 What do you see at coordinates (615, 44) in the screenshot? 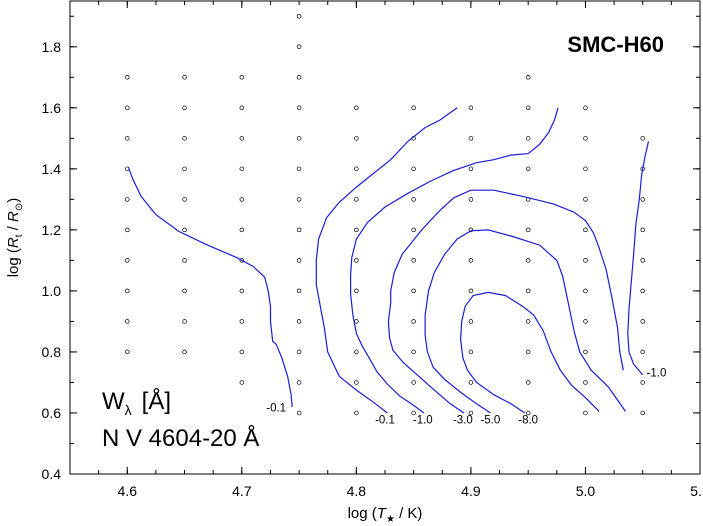
I see `chart-title: SMC-H60` at bounding box center [615, 44].